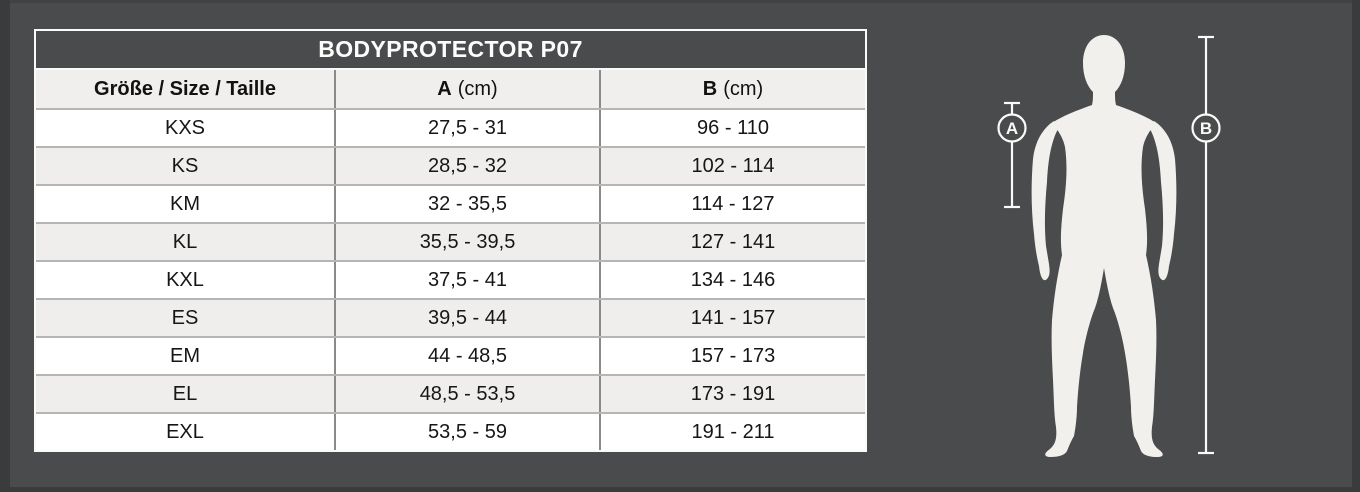 The image size is (1360, 492). I want to click on header-a-letter: A, so click(444, 88).